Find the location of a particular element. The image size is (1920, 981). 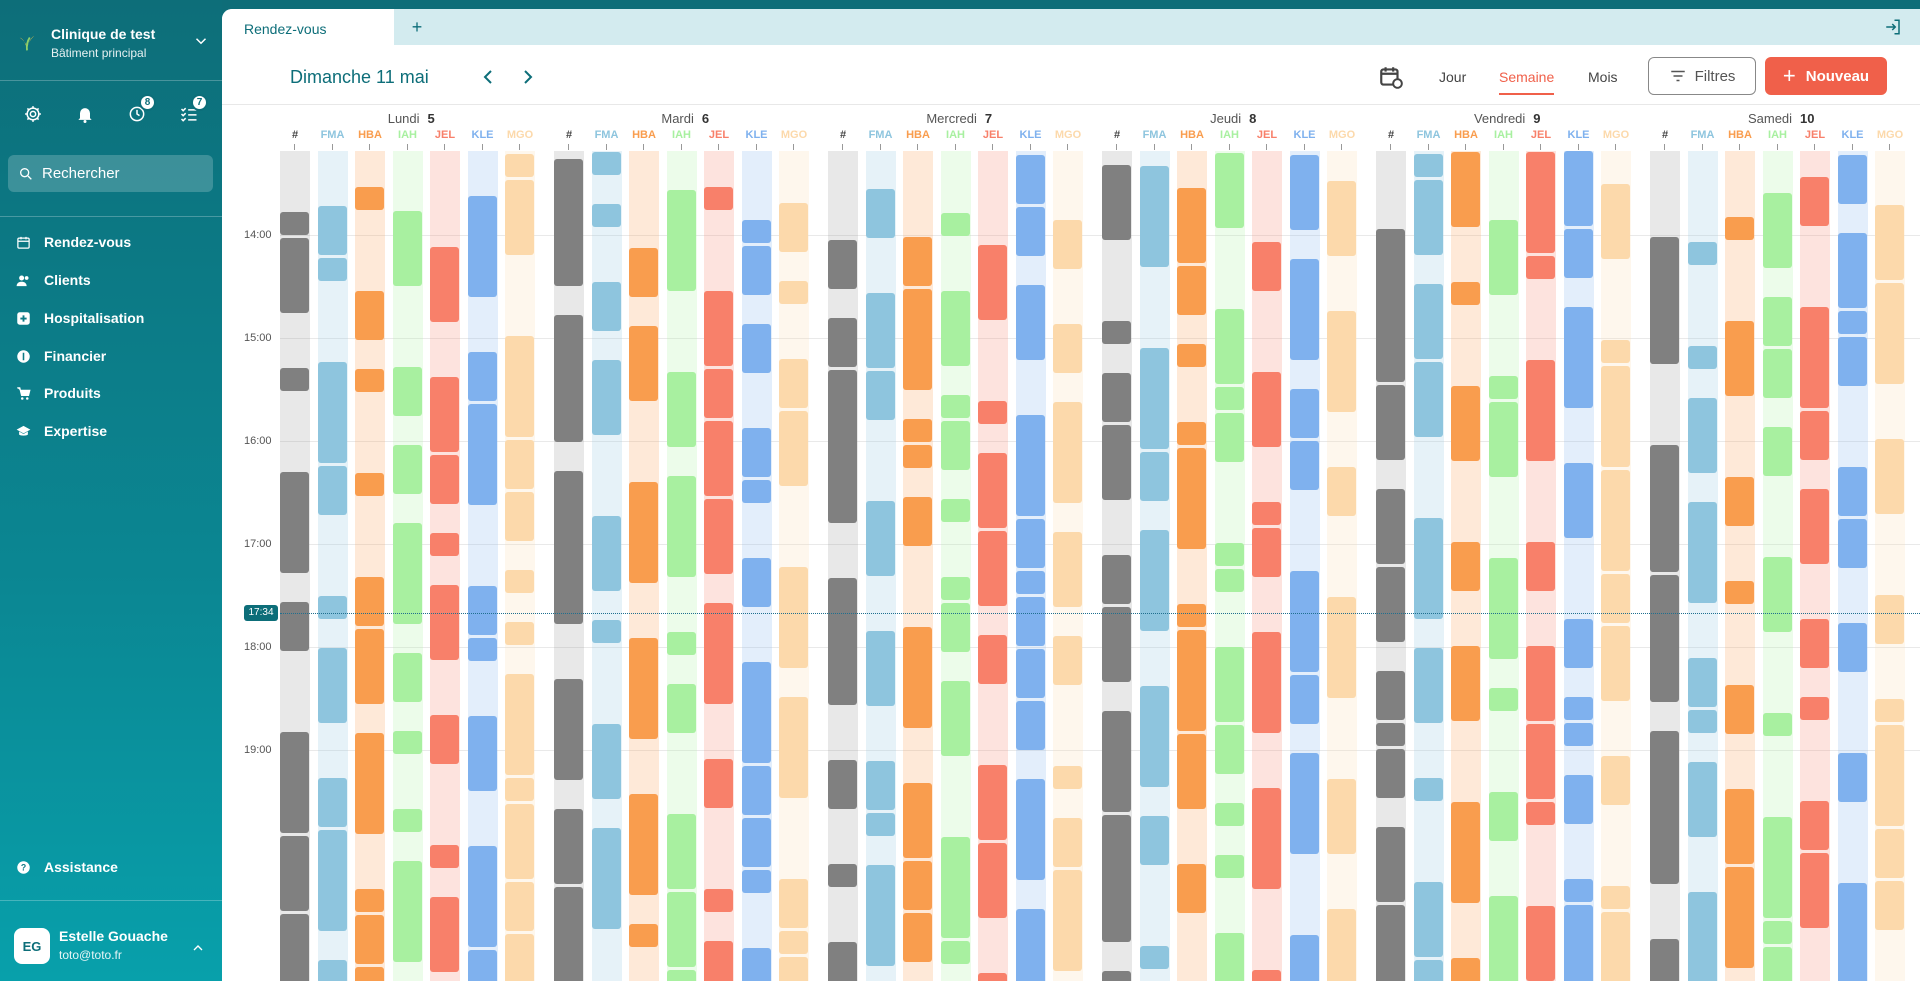

nav-rendez-vous: Rendez-vous is located at coordinates (111, 242).